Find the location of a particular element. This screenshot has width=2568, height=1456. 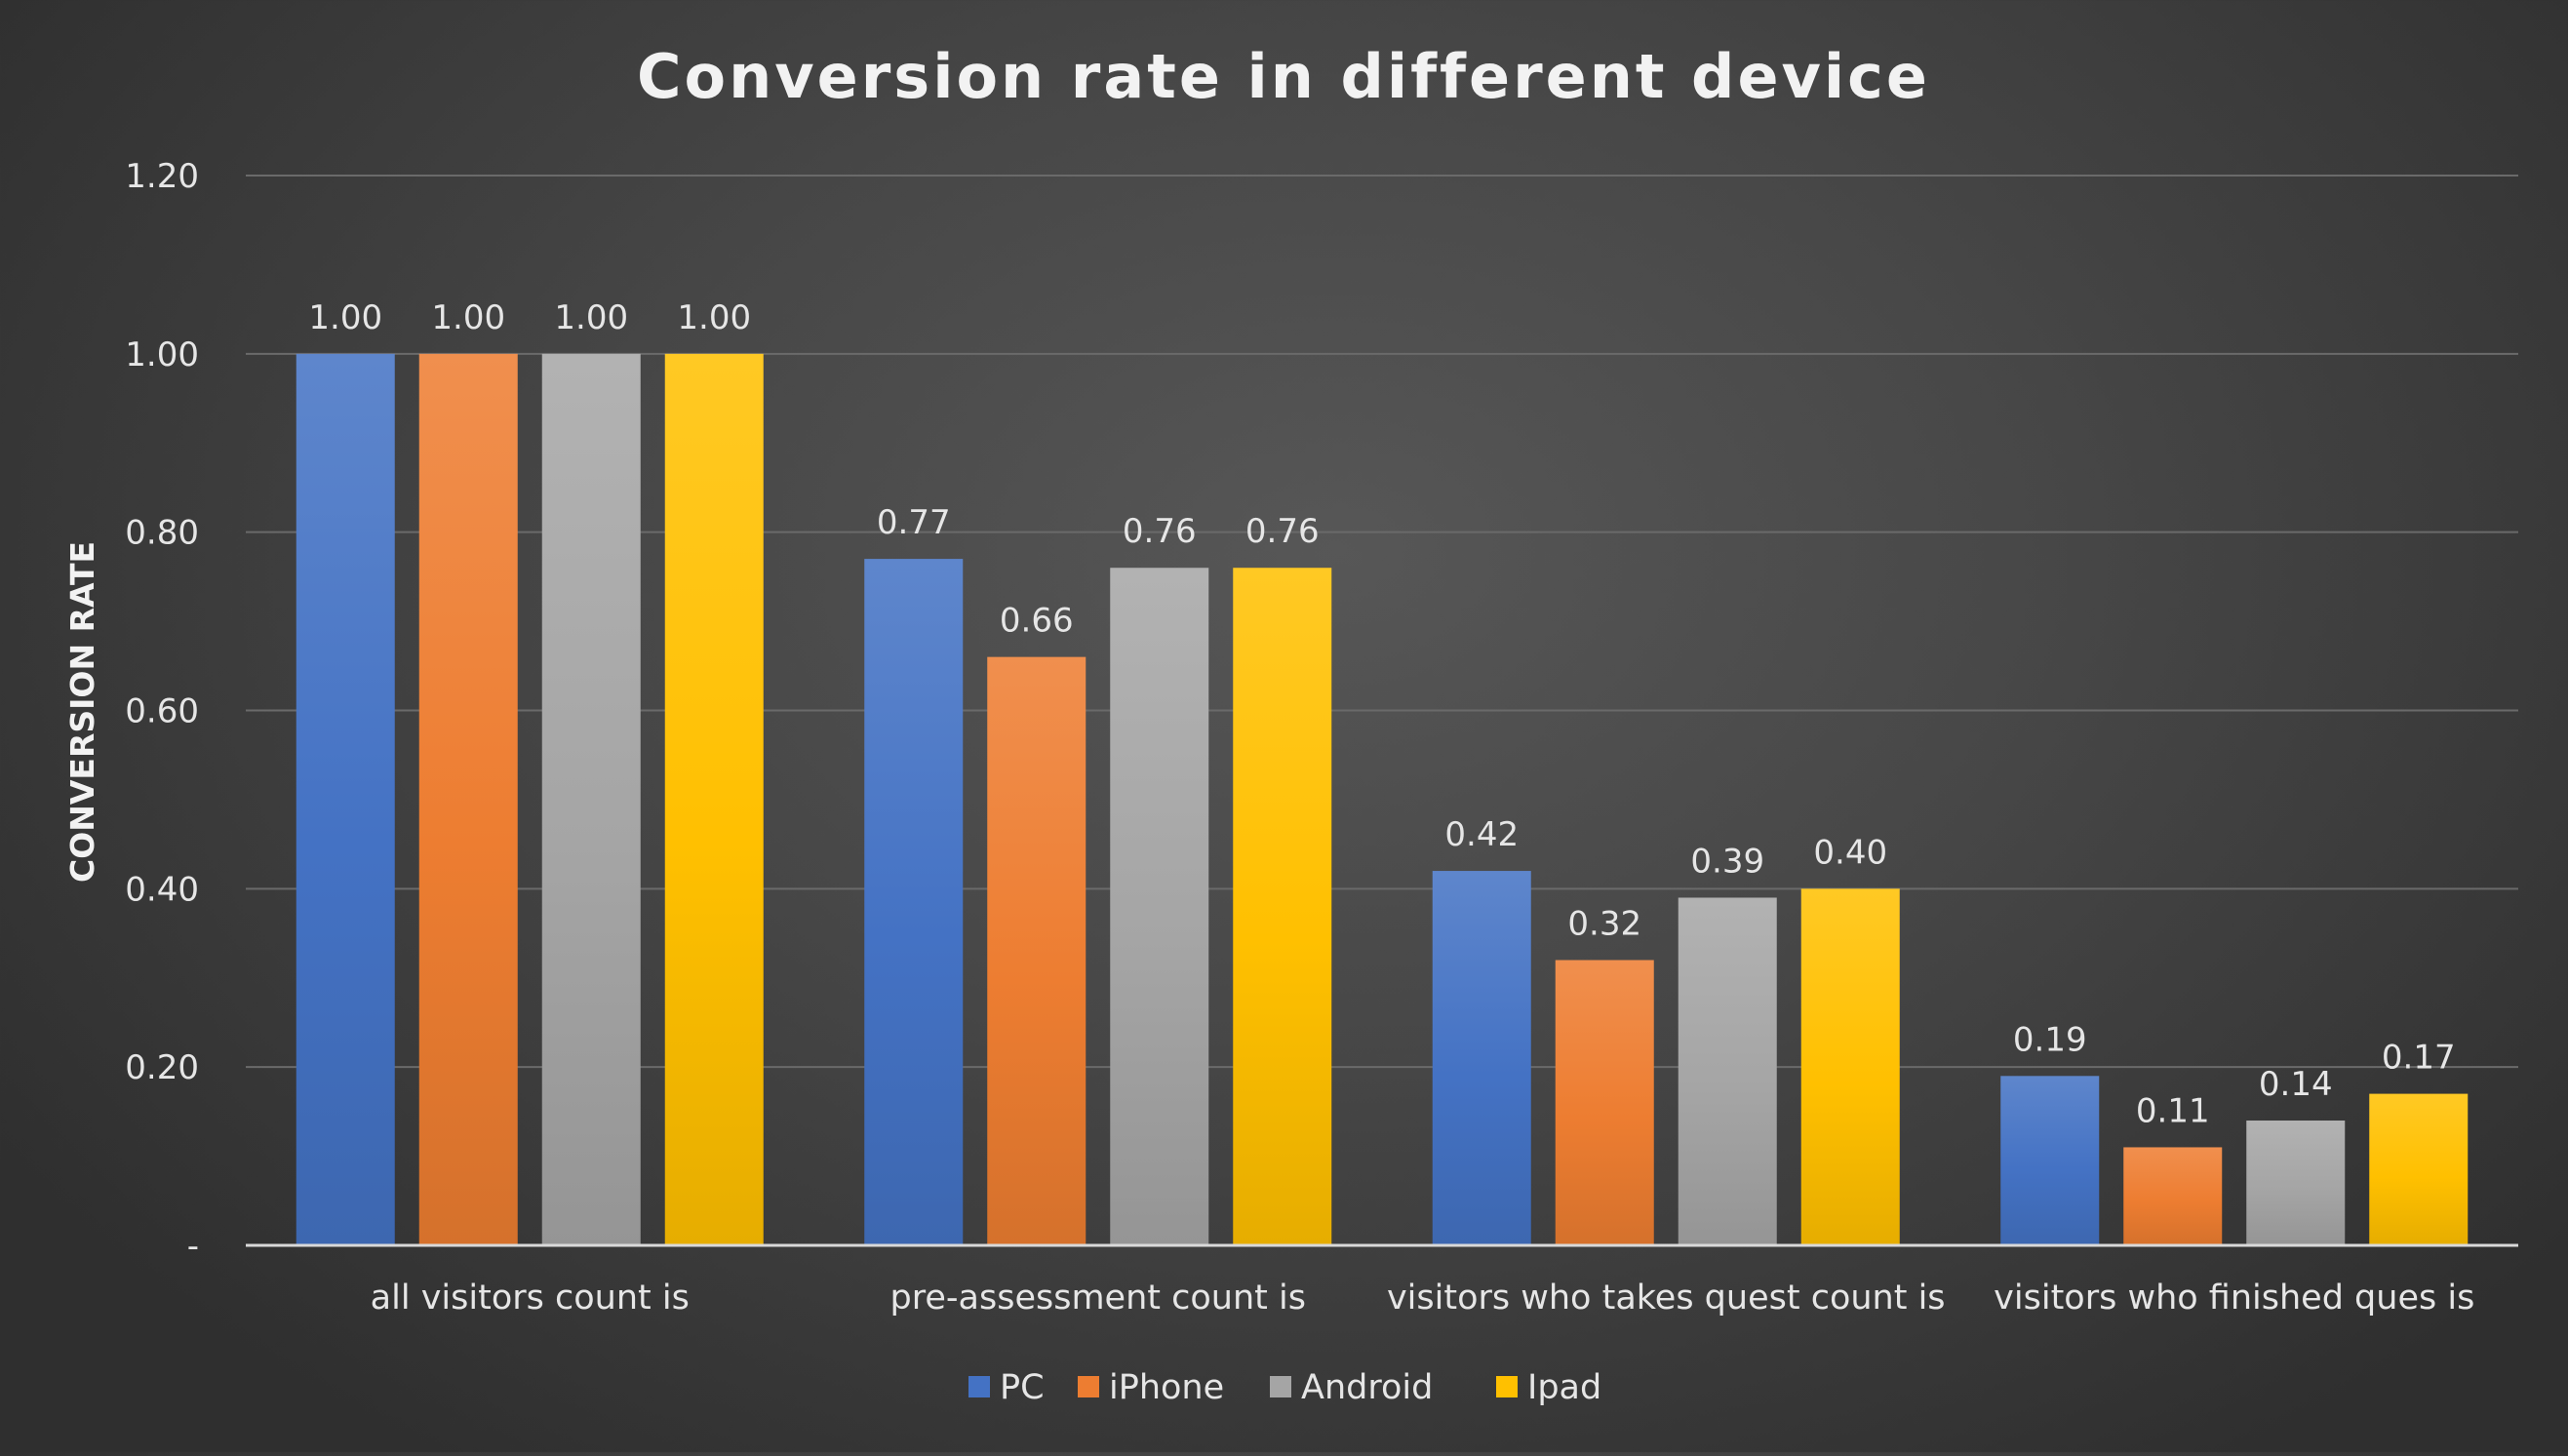

legend-label: Android is located at coordinates (1367, 1387).